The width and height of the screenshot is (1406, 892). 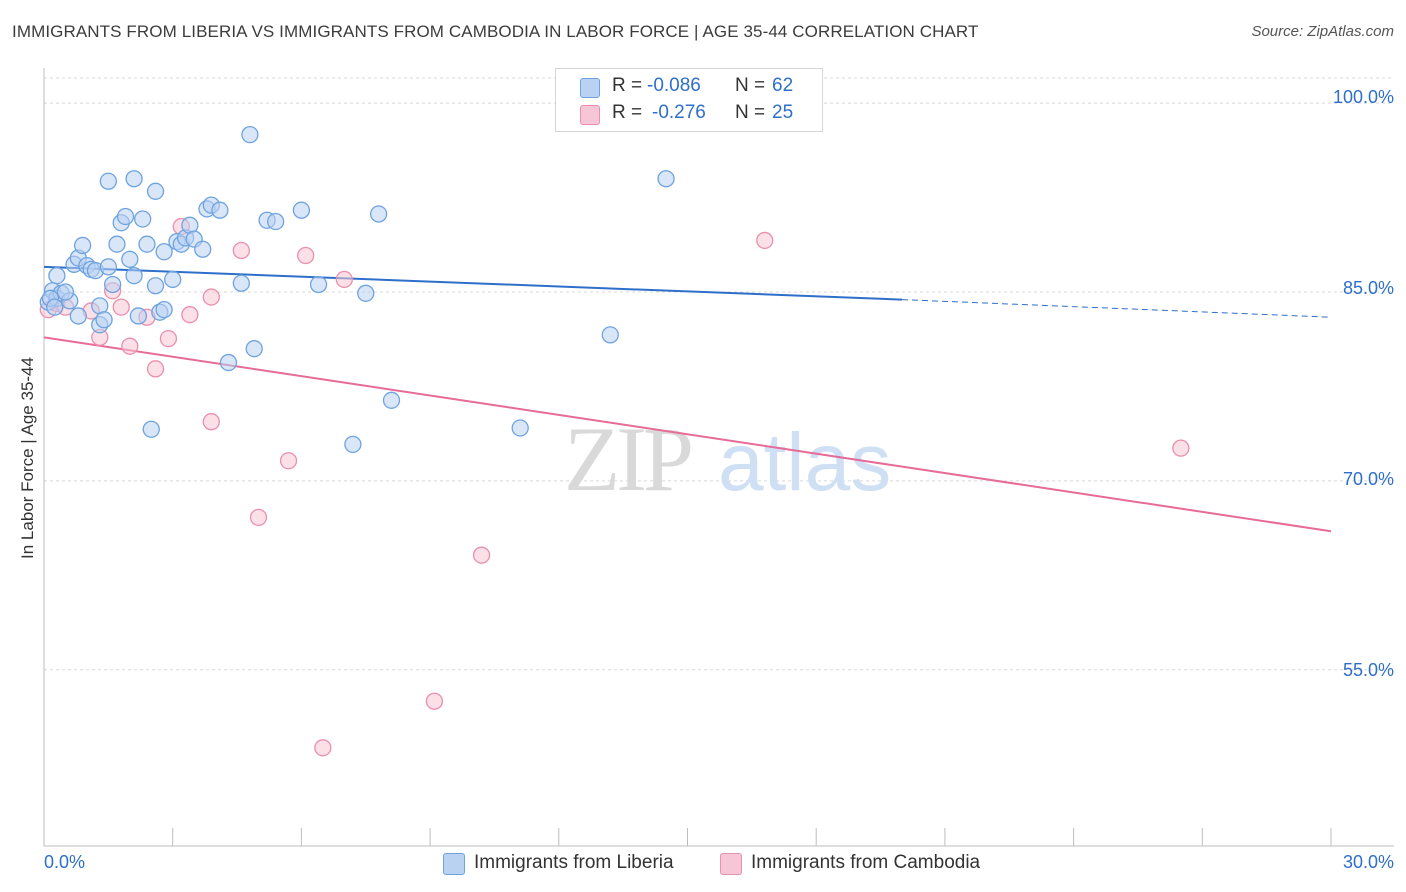 What do you see at coordinates (1368, 670) in the screenshot?
I see `y-tick-label-55: 55.0%` at bounding box center [1368, 670].